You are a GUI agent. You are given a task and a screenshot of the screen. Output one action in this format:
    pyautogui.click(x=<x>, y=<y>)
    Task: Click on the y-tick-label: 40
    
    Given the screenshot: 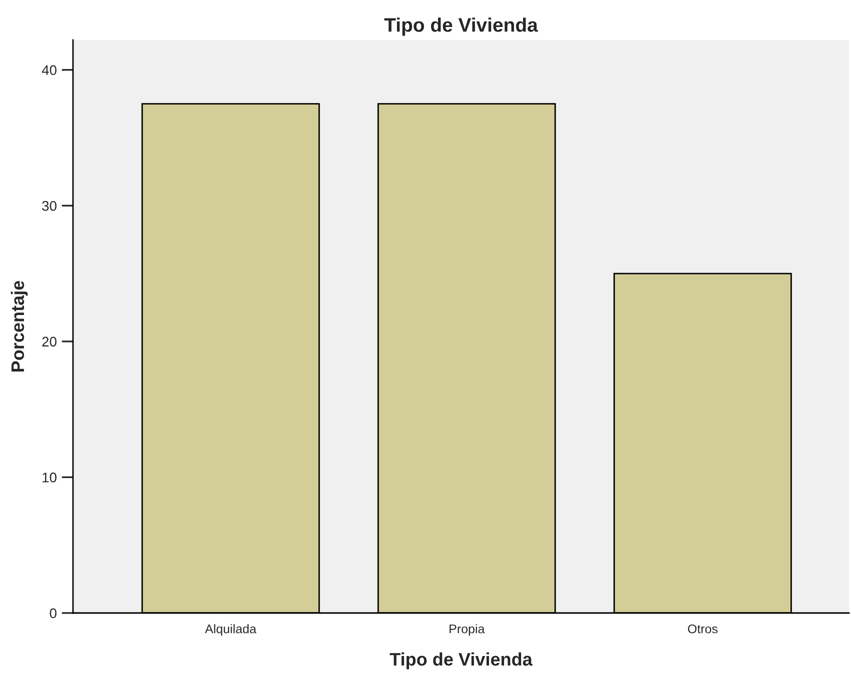 What is the action you would take?
    pyautogui.click(x=49, y=70)
    